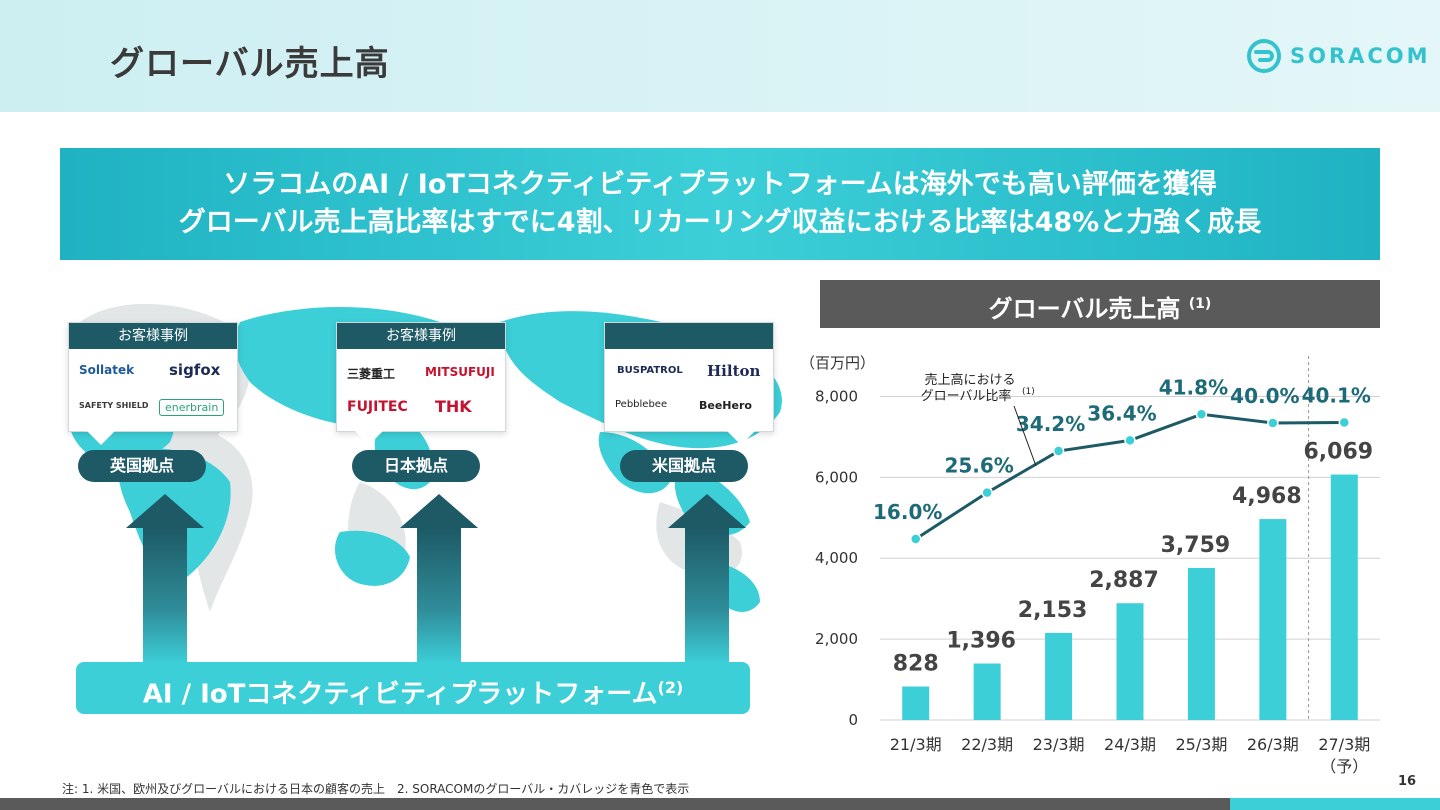  What do you see at coordinates (670, 687) in the screenshot?
I see `platform-note: (2)` at bounding box center [670, 687].